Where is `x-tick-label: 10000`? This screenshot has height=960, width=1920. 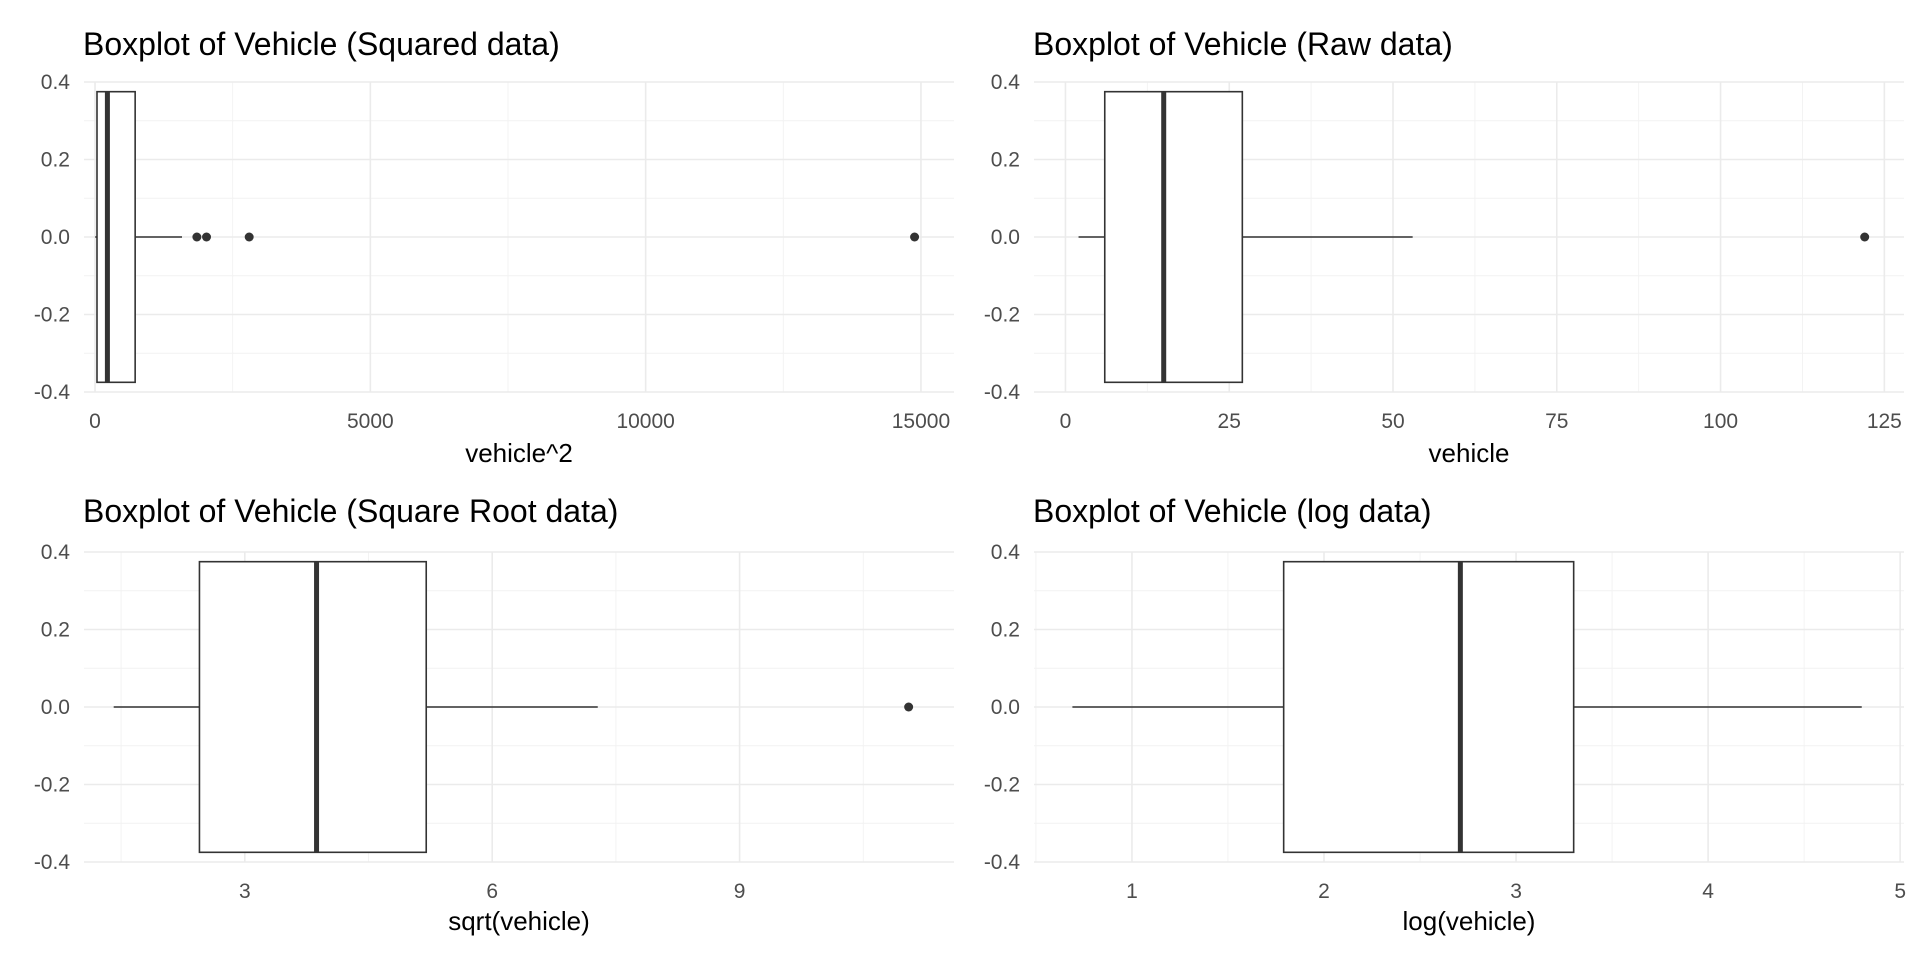 x-tick-label: 10000 is located at coordinates (645, 421).